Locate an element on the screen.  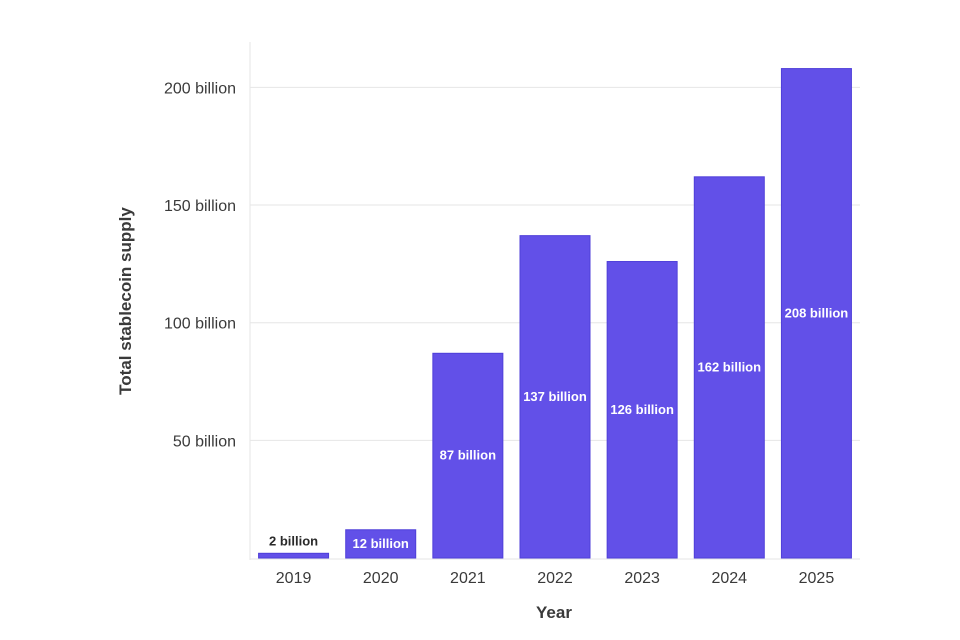
y-tick-label: 150 billion is located at coordinates (200, 206).